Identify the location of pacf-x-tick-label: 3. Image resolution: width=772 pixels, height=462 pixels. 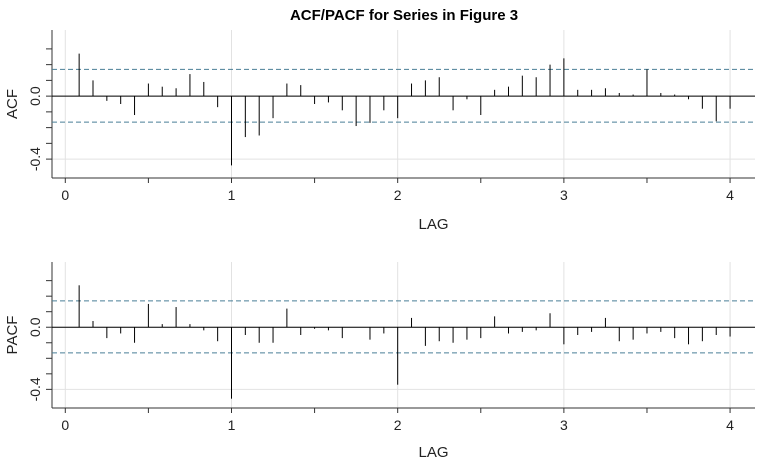
(564, 425).